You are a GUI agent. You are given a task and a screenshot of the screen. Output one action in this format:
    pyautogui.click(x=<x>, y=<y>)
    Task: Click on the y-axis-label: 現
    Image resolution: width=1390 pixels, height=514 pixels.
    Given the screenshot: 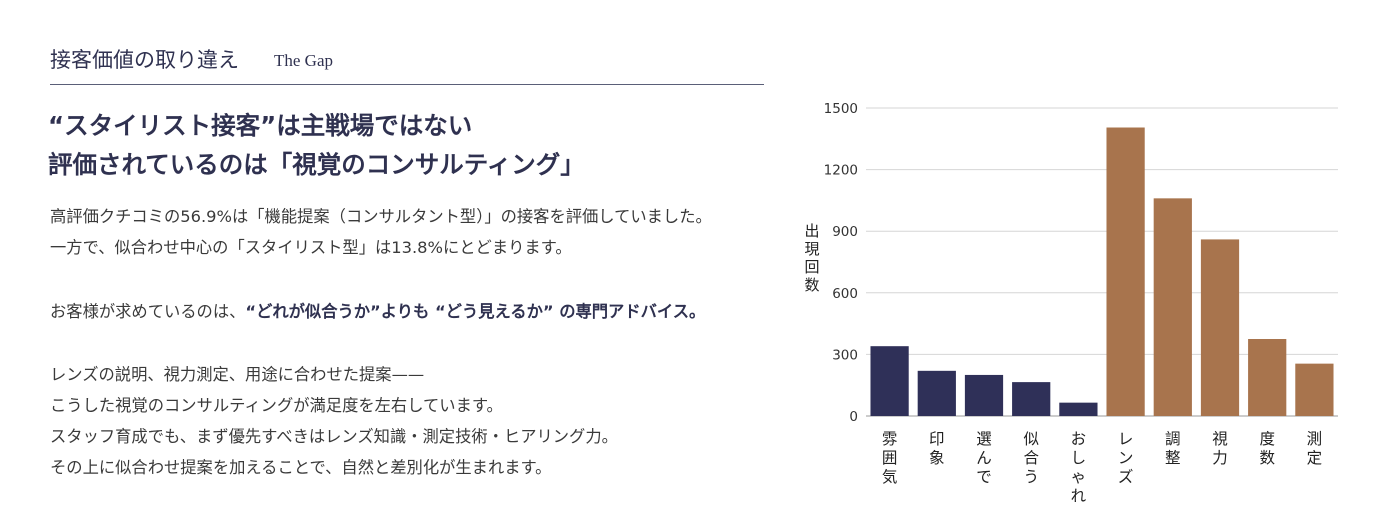 What is the action you would take?
    pyautogui.click(x=811, y=249)
    